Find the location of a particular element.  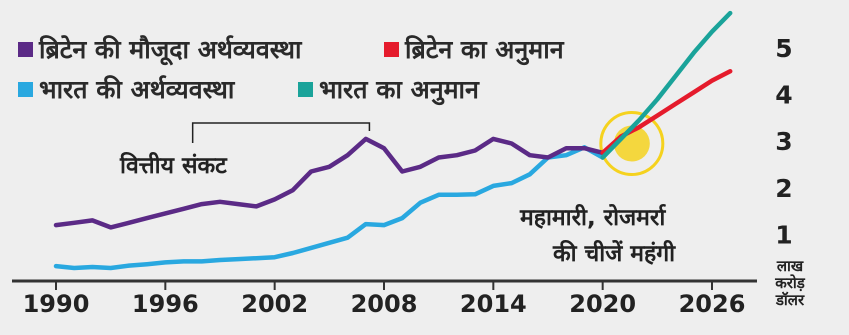

x-ticks: 1990 1996 2002 2008 2014 2020 2026 is located at coordinates (384, 299).